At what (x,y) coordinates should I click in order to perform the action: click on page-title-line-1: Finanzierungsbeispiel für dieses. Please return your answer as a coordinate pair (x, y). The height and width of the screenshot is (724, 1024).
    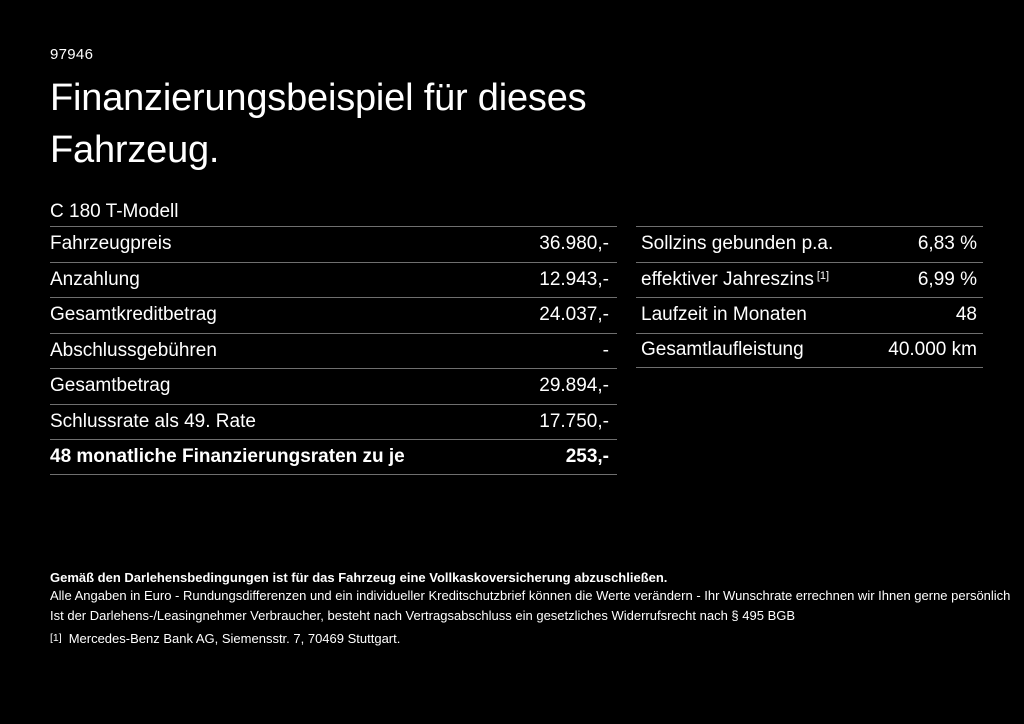
    Looking at the image, I should click on (318, 98).